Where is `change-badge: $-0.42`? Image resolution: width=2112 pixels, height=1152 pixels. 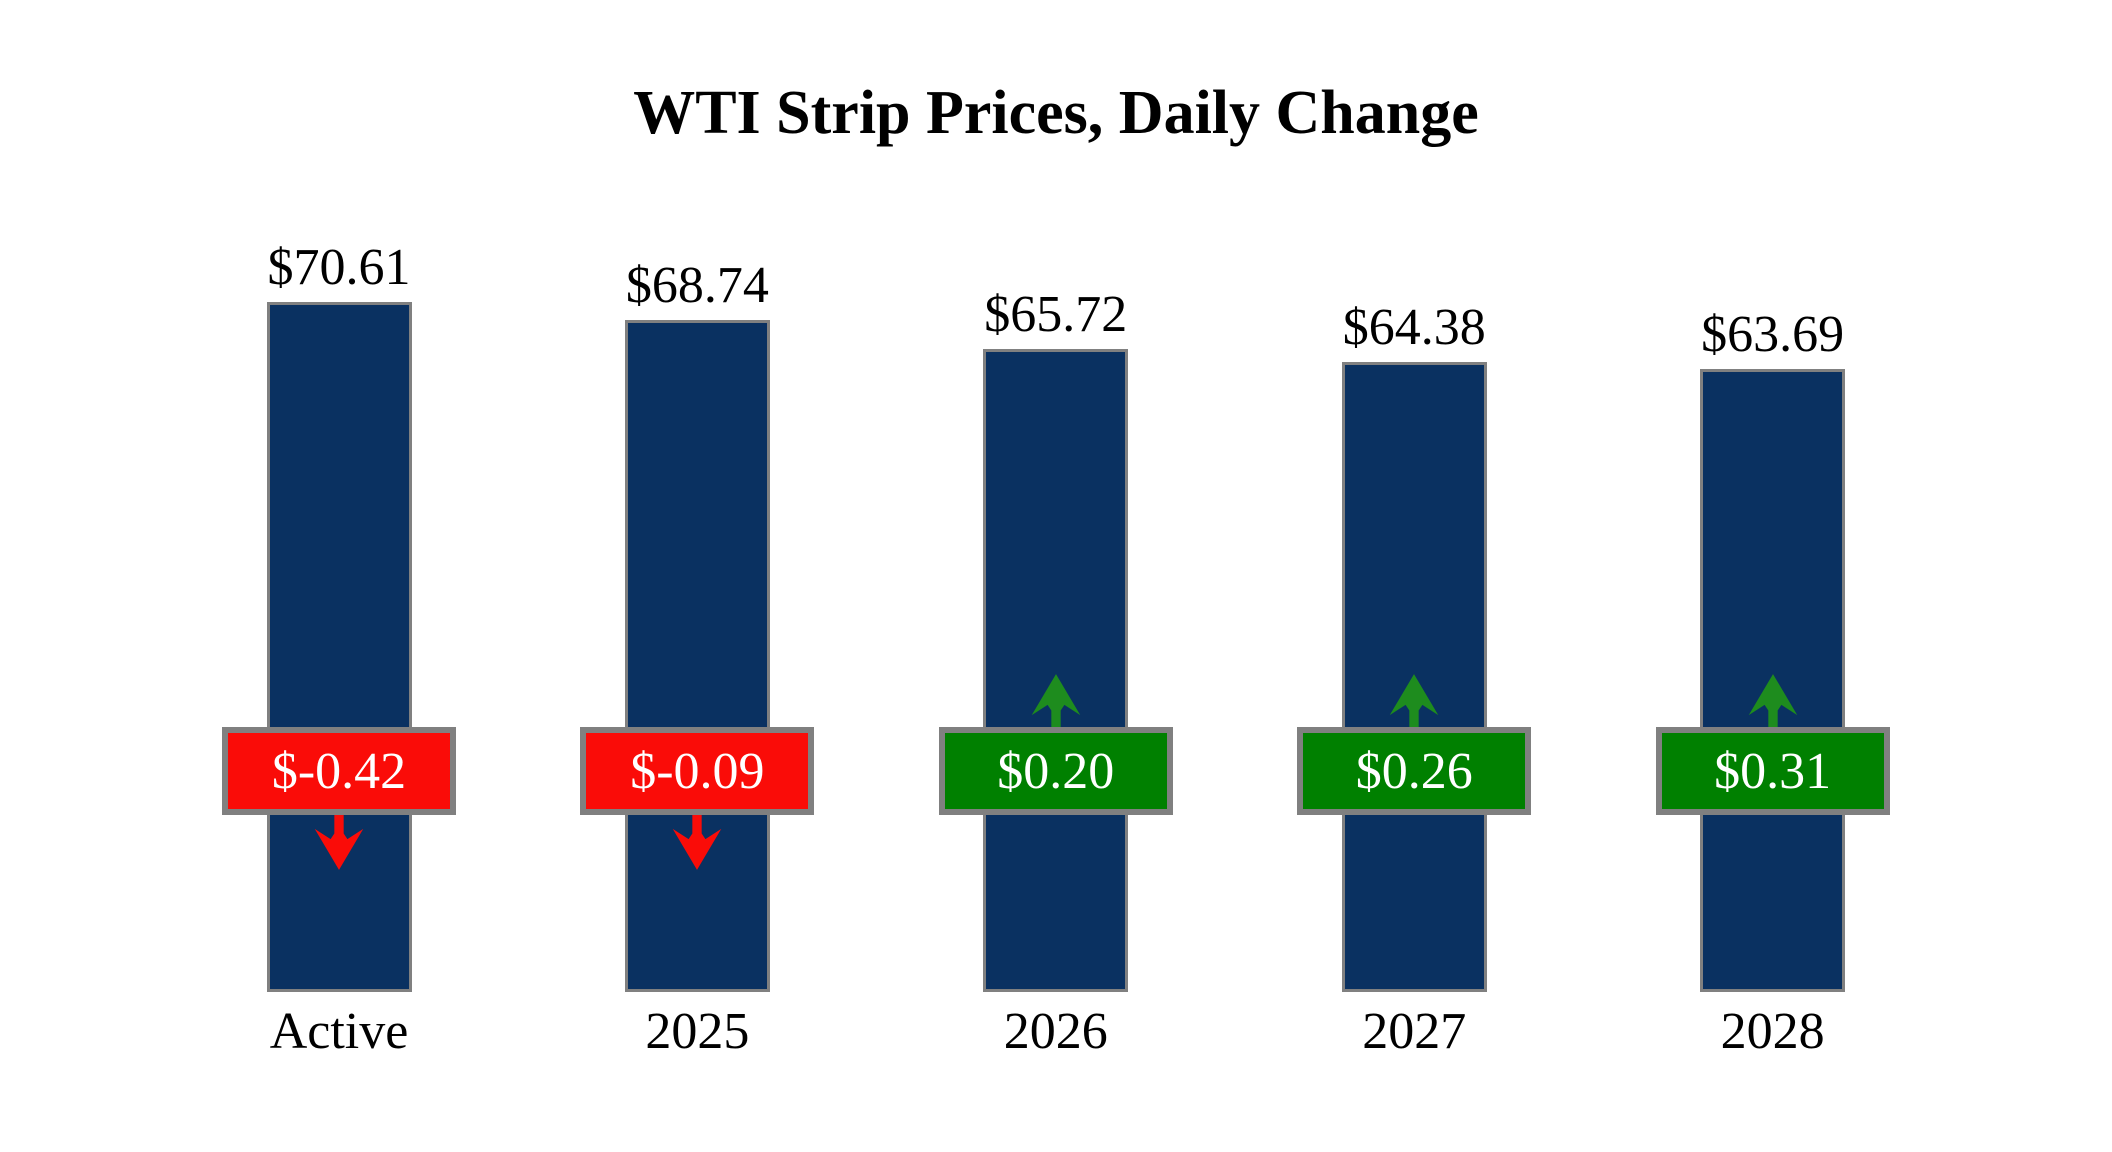 change-badge: $-0.42 is located at coordinates (339, 771).